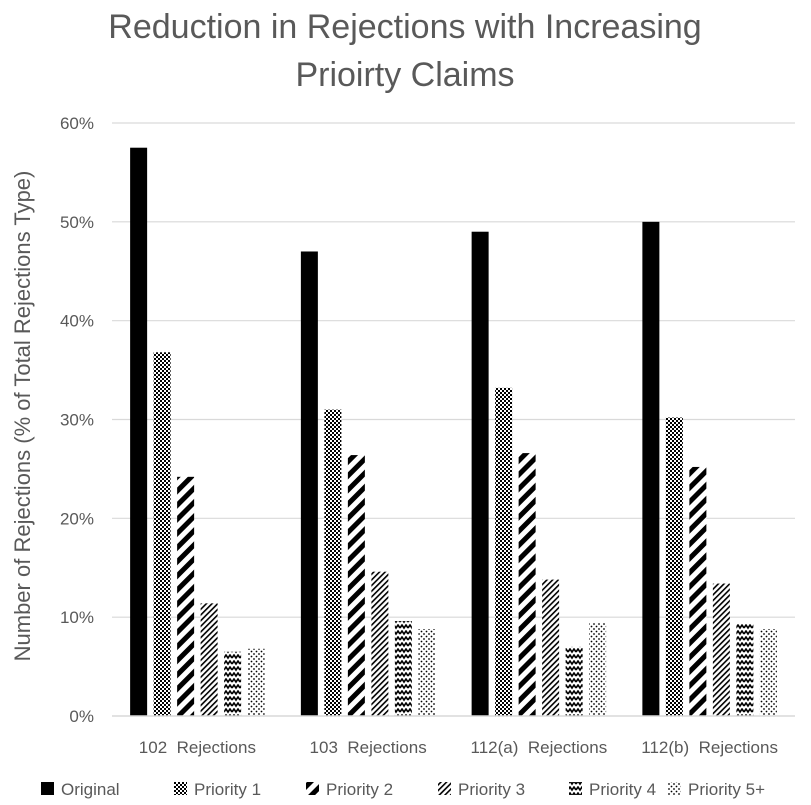 The width and height of the screenshot is (811, 805). What do you see at coordinates (598, 669) in the screenshot?
I see `bar-priority-5--3` at bounding box center [598, 669].